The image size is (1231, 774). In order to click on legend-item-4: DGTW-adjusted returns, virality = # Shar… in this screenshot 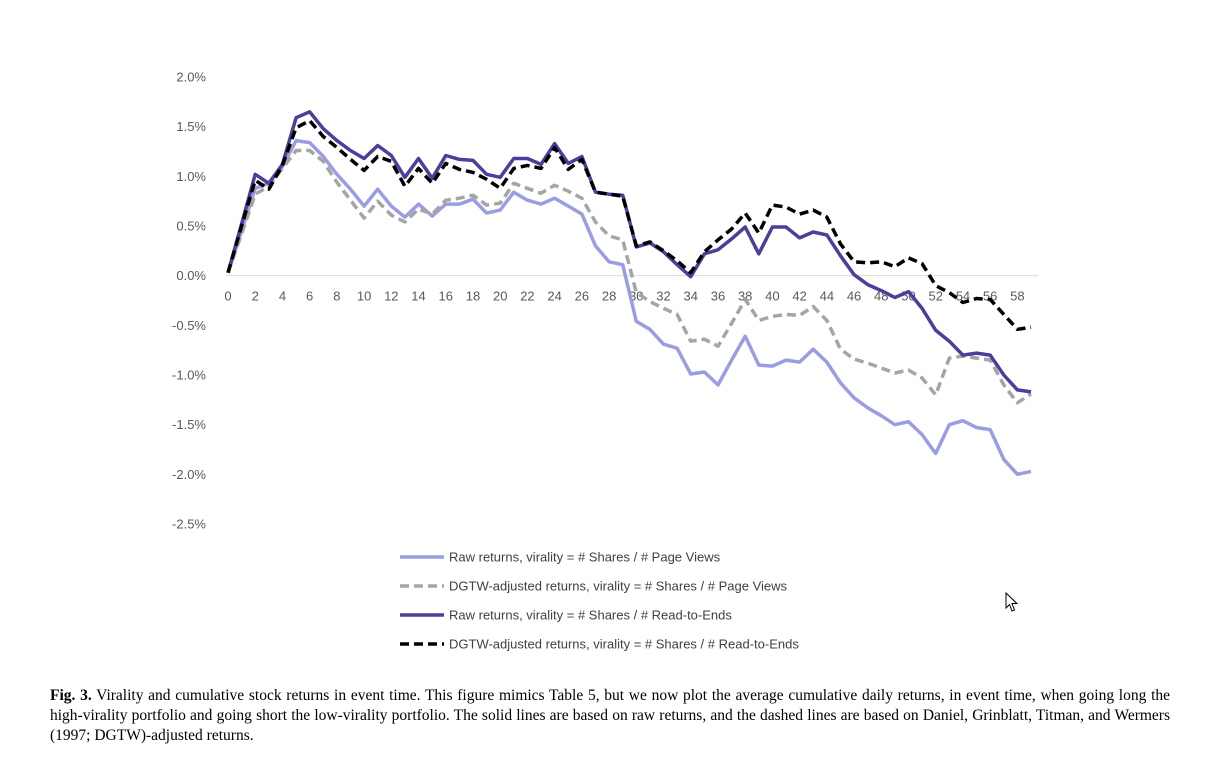, I will do `click(599, 644)`.